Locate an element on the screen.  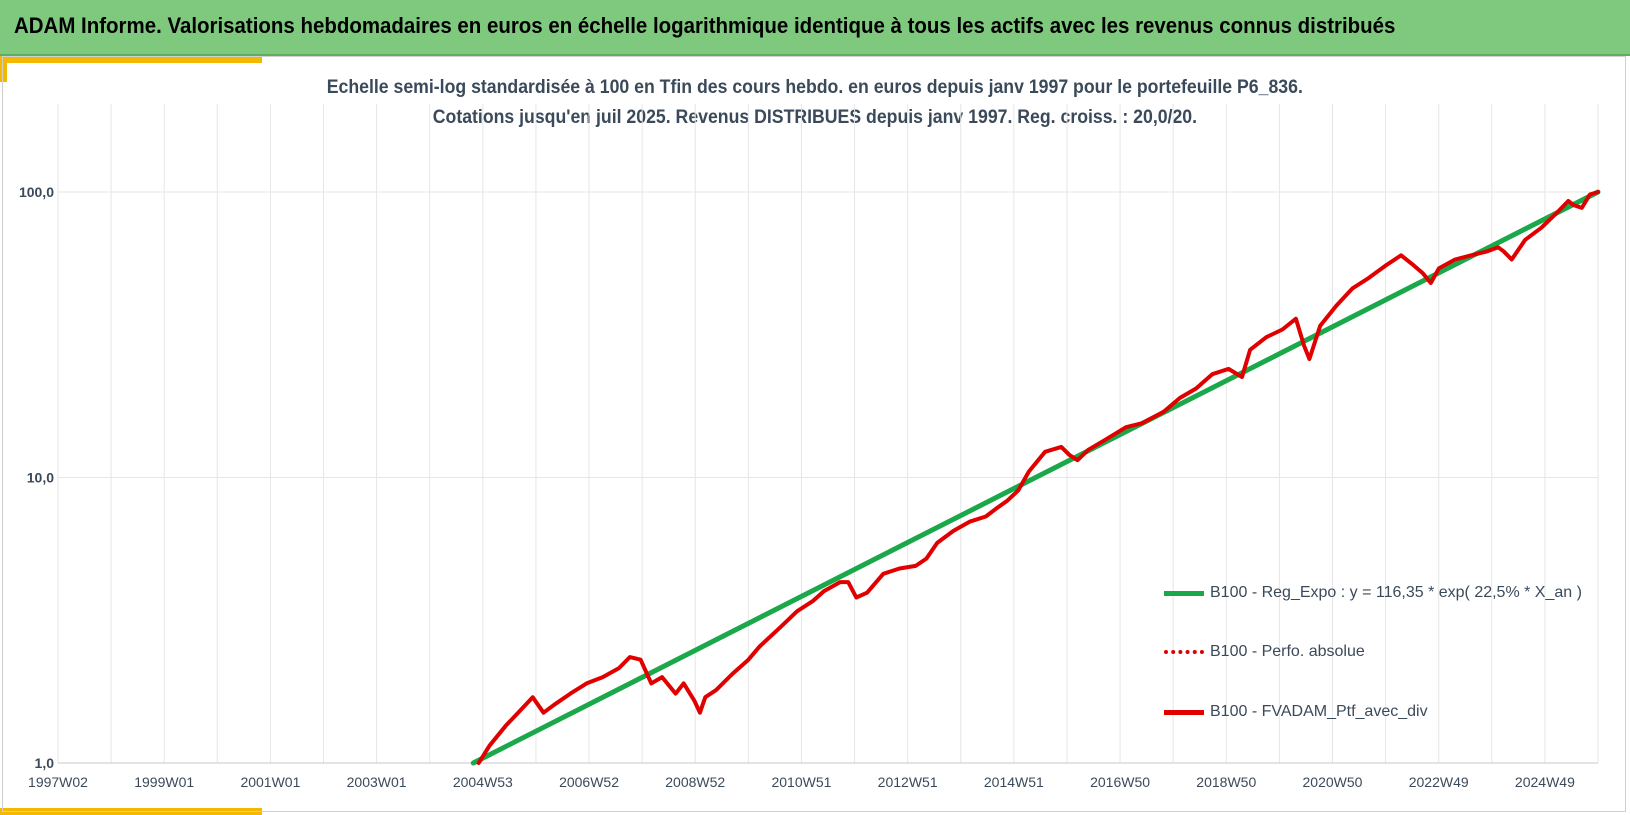
x-tick-label: 2020W50 is located at coordinates (1333, 782).